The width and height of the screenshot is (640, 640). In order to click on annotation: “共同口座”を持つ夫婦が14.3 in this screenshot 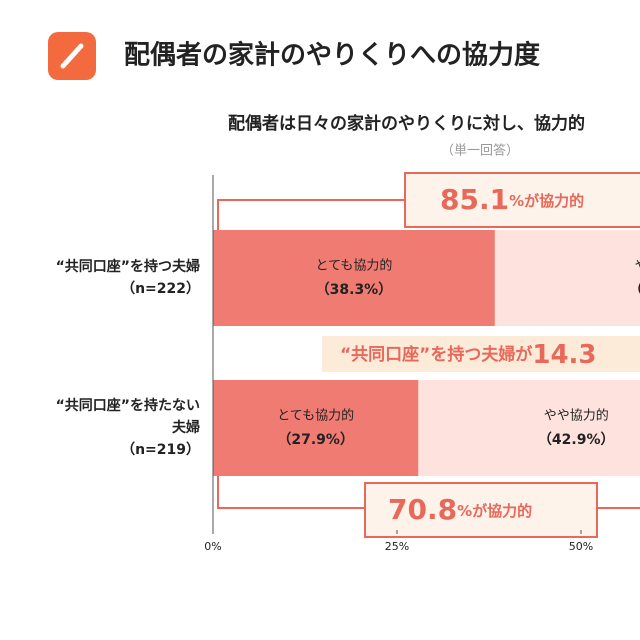, I will do `click(468, 355)`.